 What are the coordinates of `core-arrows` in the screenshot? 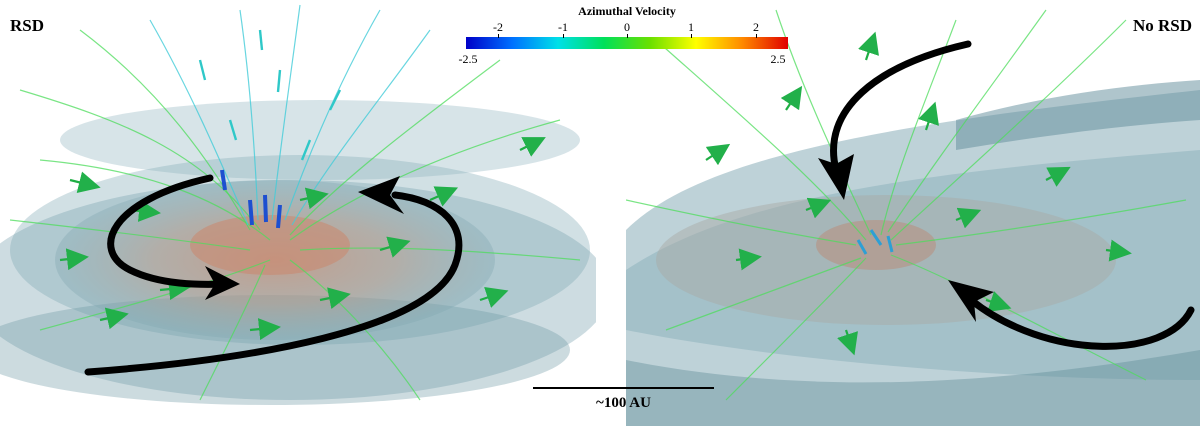 It's located at (875, 242).